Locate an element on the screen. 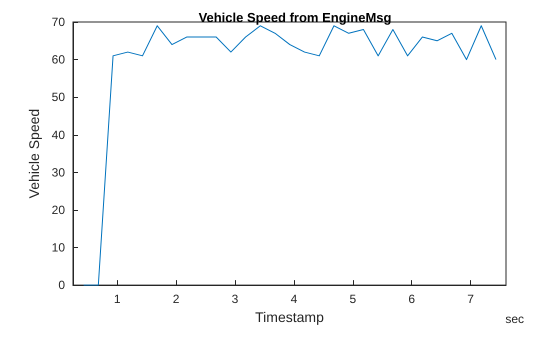 The height and width of the screenshot is (337, 560). y-tick-label: 50 is located at coordinates (59, 97).